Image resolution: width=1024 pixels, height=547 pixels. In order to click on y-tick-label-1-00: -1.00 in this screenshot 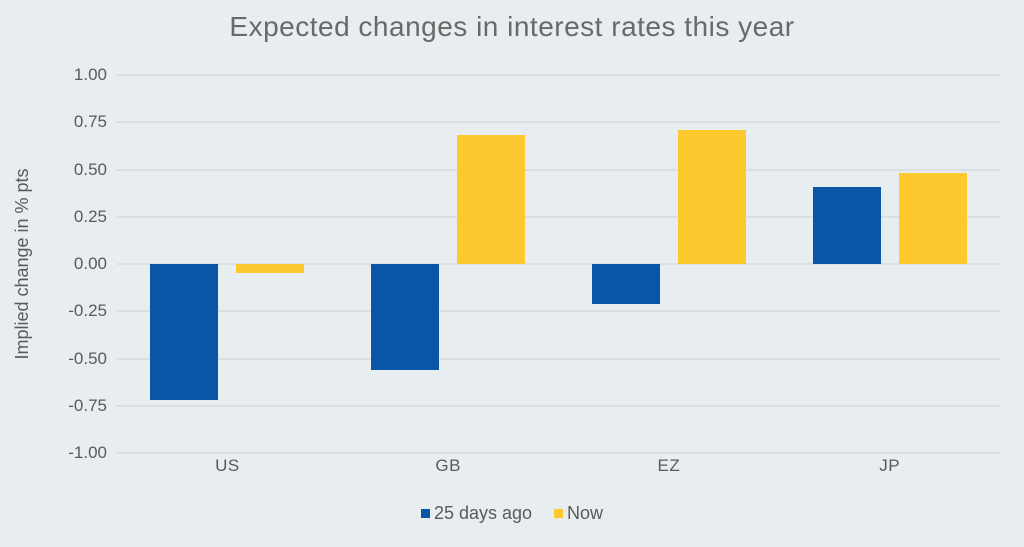, I will do `click(87, 452)`.